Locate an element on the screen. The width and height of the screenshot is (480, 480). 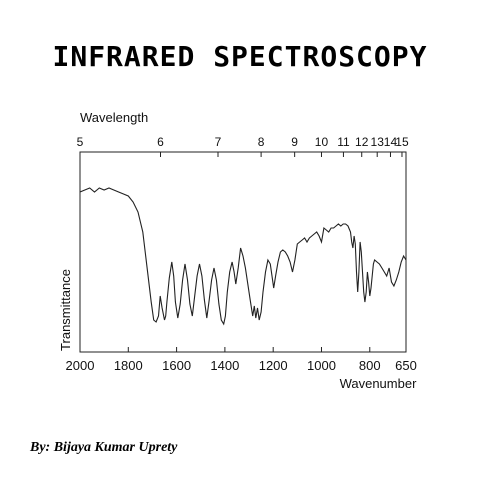
author-credit: By: Bijaya Kumar Uprety is located at coordinates (104, 447).